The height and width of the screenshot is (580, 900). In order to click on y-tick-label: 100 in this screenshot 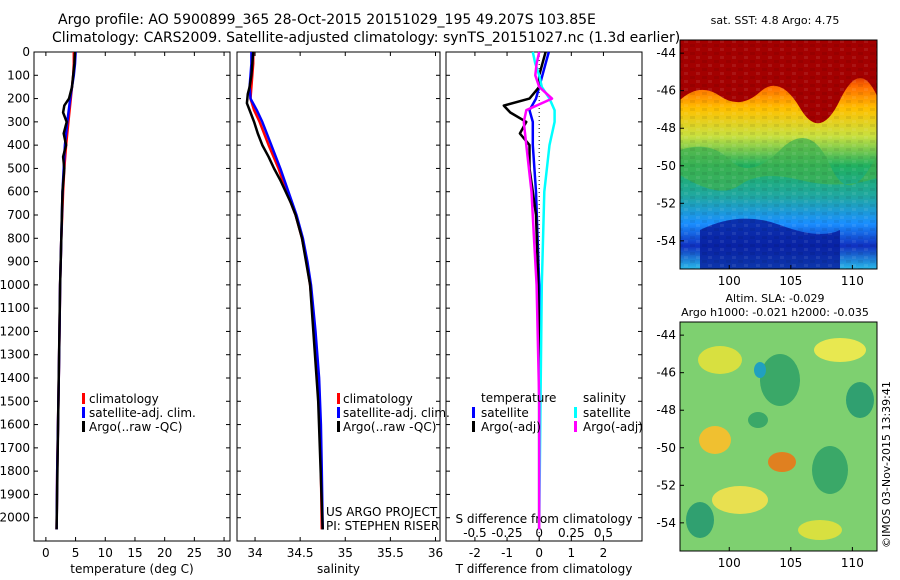, I will do `click(18, 75)`.